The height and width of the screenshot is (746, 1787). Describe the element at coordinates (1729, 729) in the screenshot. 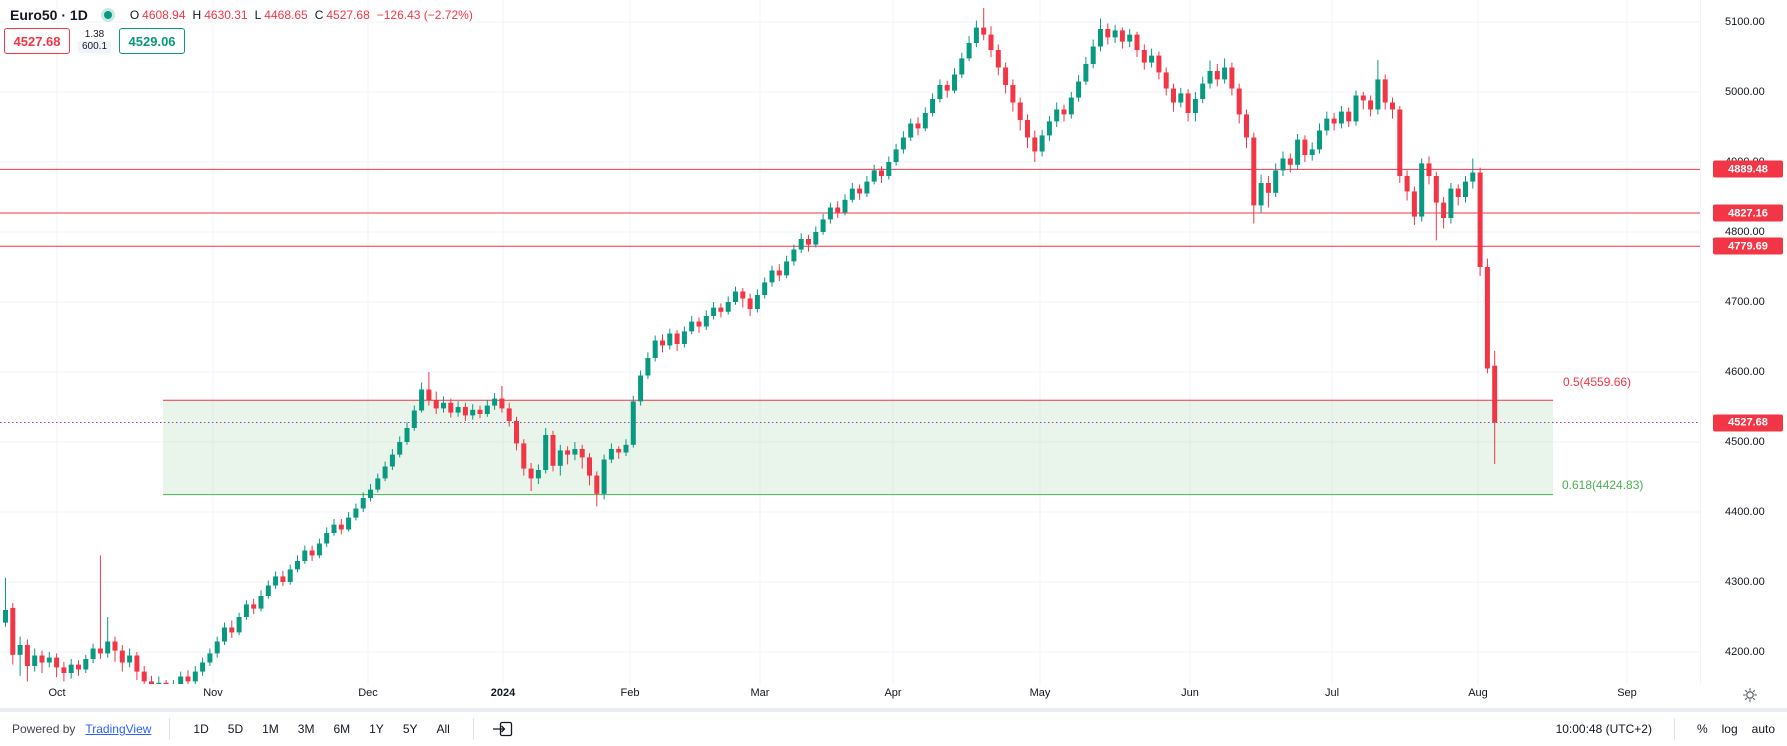

I see `log-scale-toggle: log` at that location.